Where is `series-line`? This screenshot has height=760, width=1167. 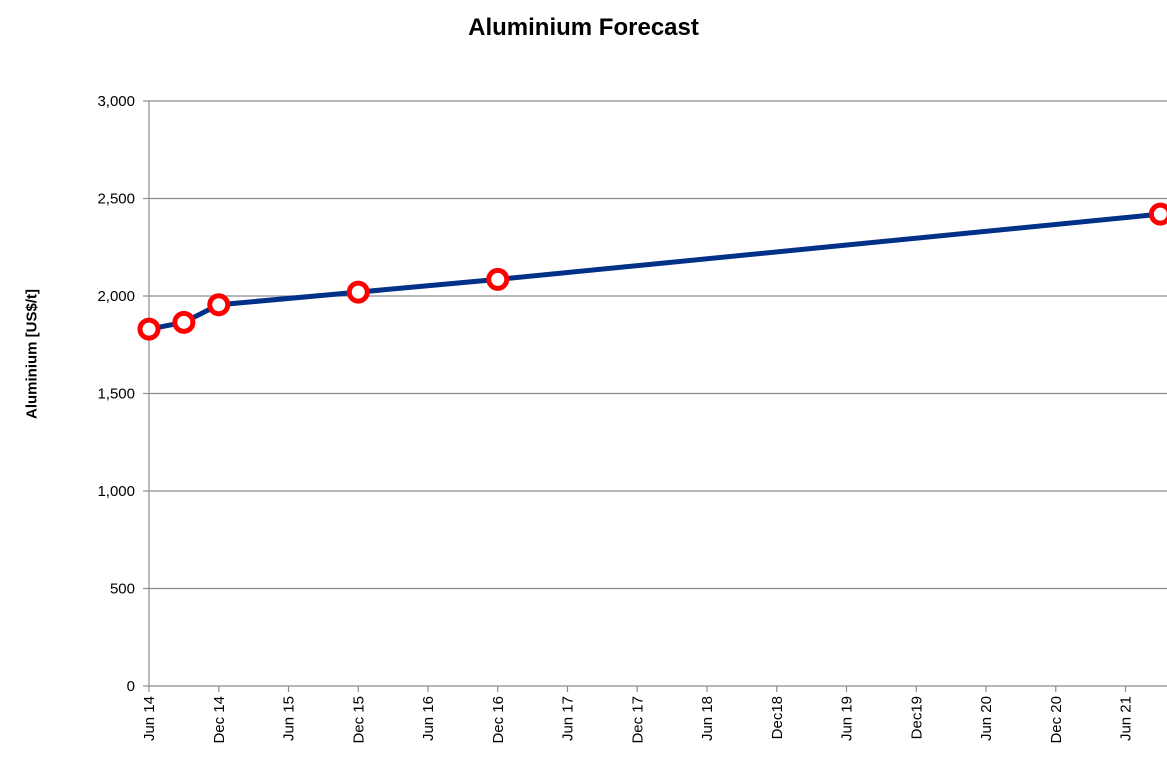
series-line is located at coordinates (654, 271).